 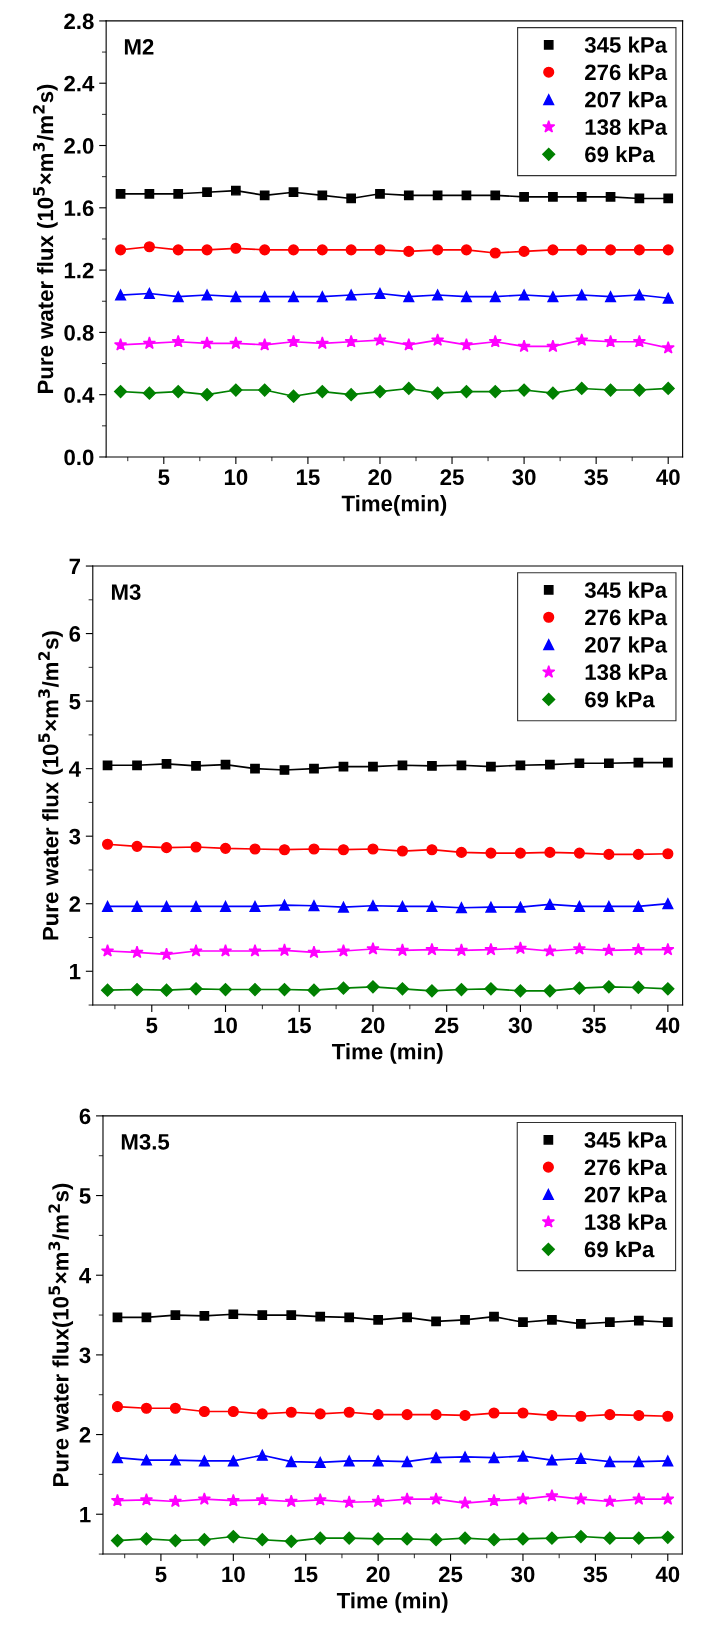 What do you see at coordinates (75, 634) in the screenshot?
I see `y-tick-label: 6` at bounding box center [75, 634].